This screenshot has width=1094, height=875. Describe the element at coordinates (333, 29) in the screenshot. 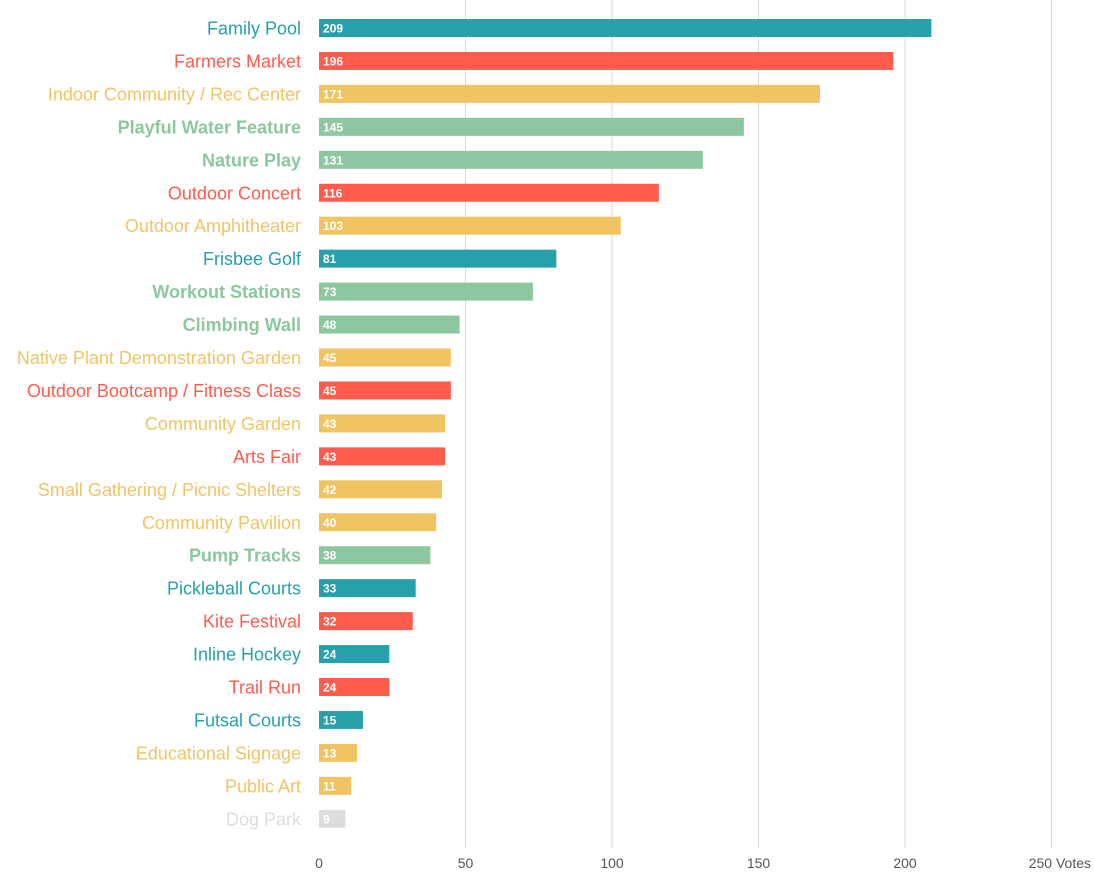

I see `value-label: 209` at that location.